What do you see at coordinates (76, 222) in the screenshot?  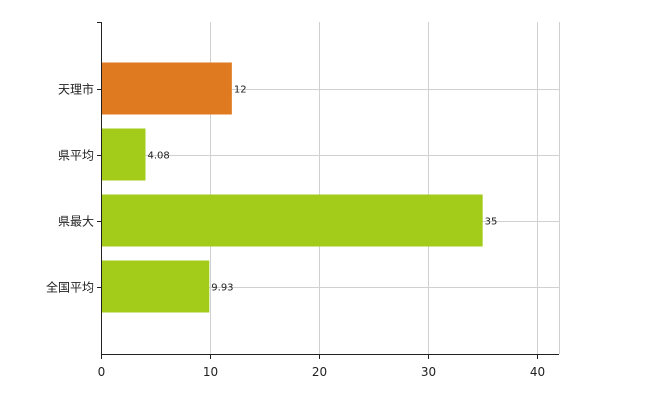 I see `category-label-2: 県最大` at bounding box center [76, 222].